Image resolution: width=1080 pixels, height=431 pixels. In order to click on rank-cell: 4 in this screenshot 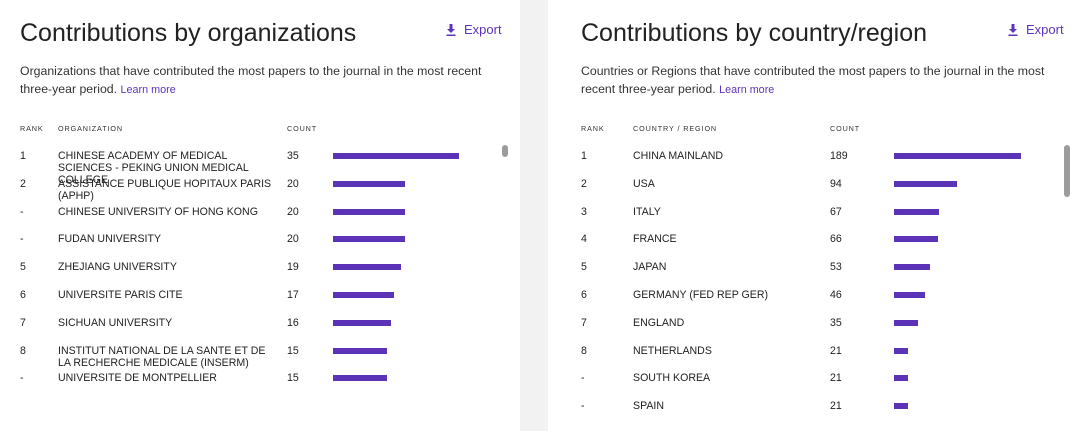, I will do `click(584, 239)`.